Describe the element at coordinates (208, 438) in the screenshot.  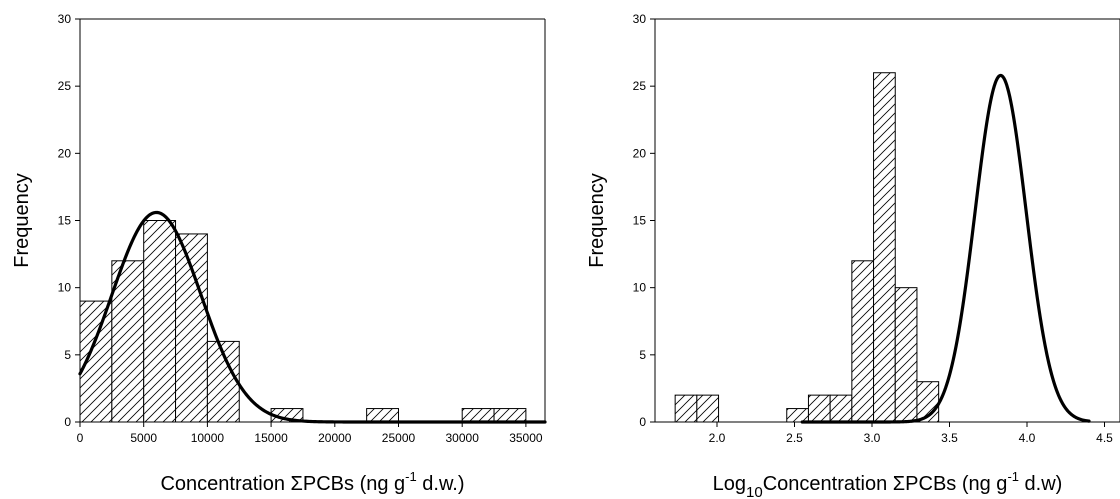
I see `x-tick-label: 10000` at that location.